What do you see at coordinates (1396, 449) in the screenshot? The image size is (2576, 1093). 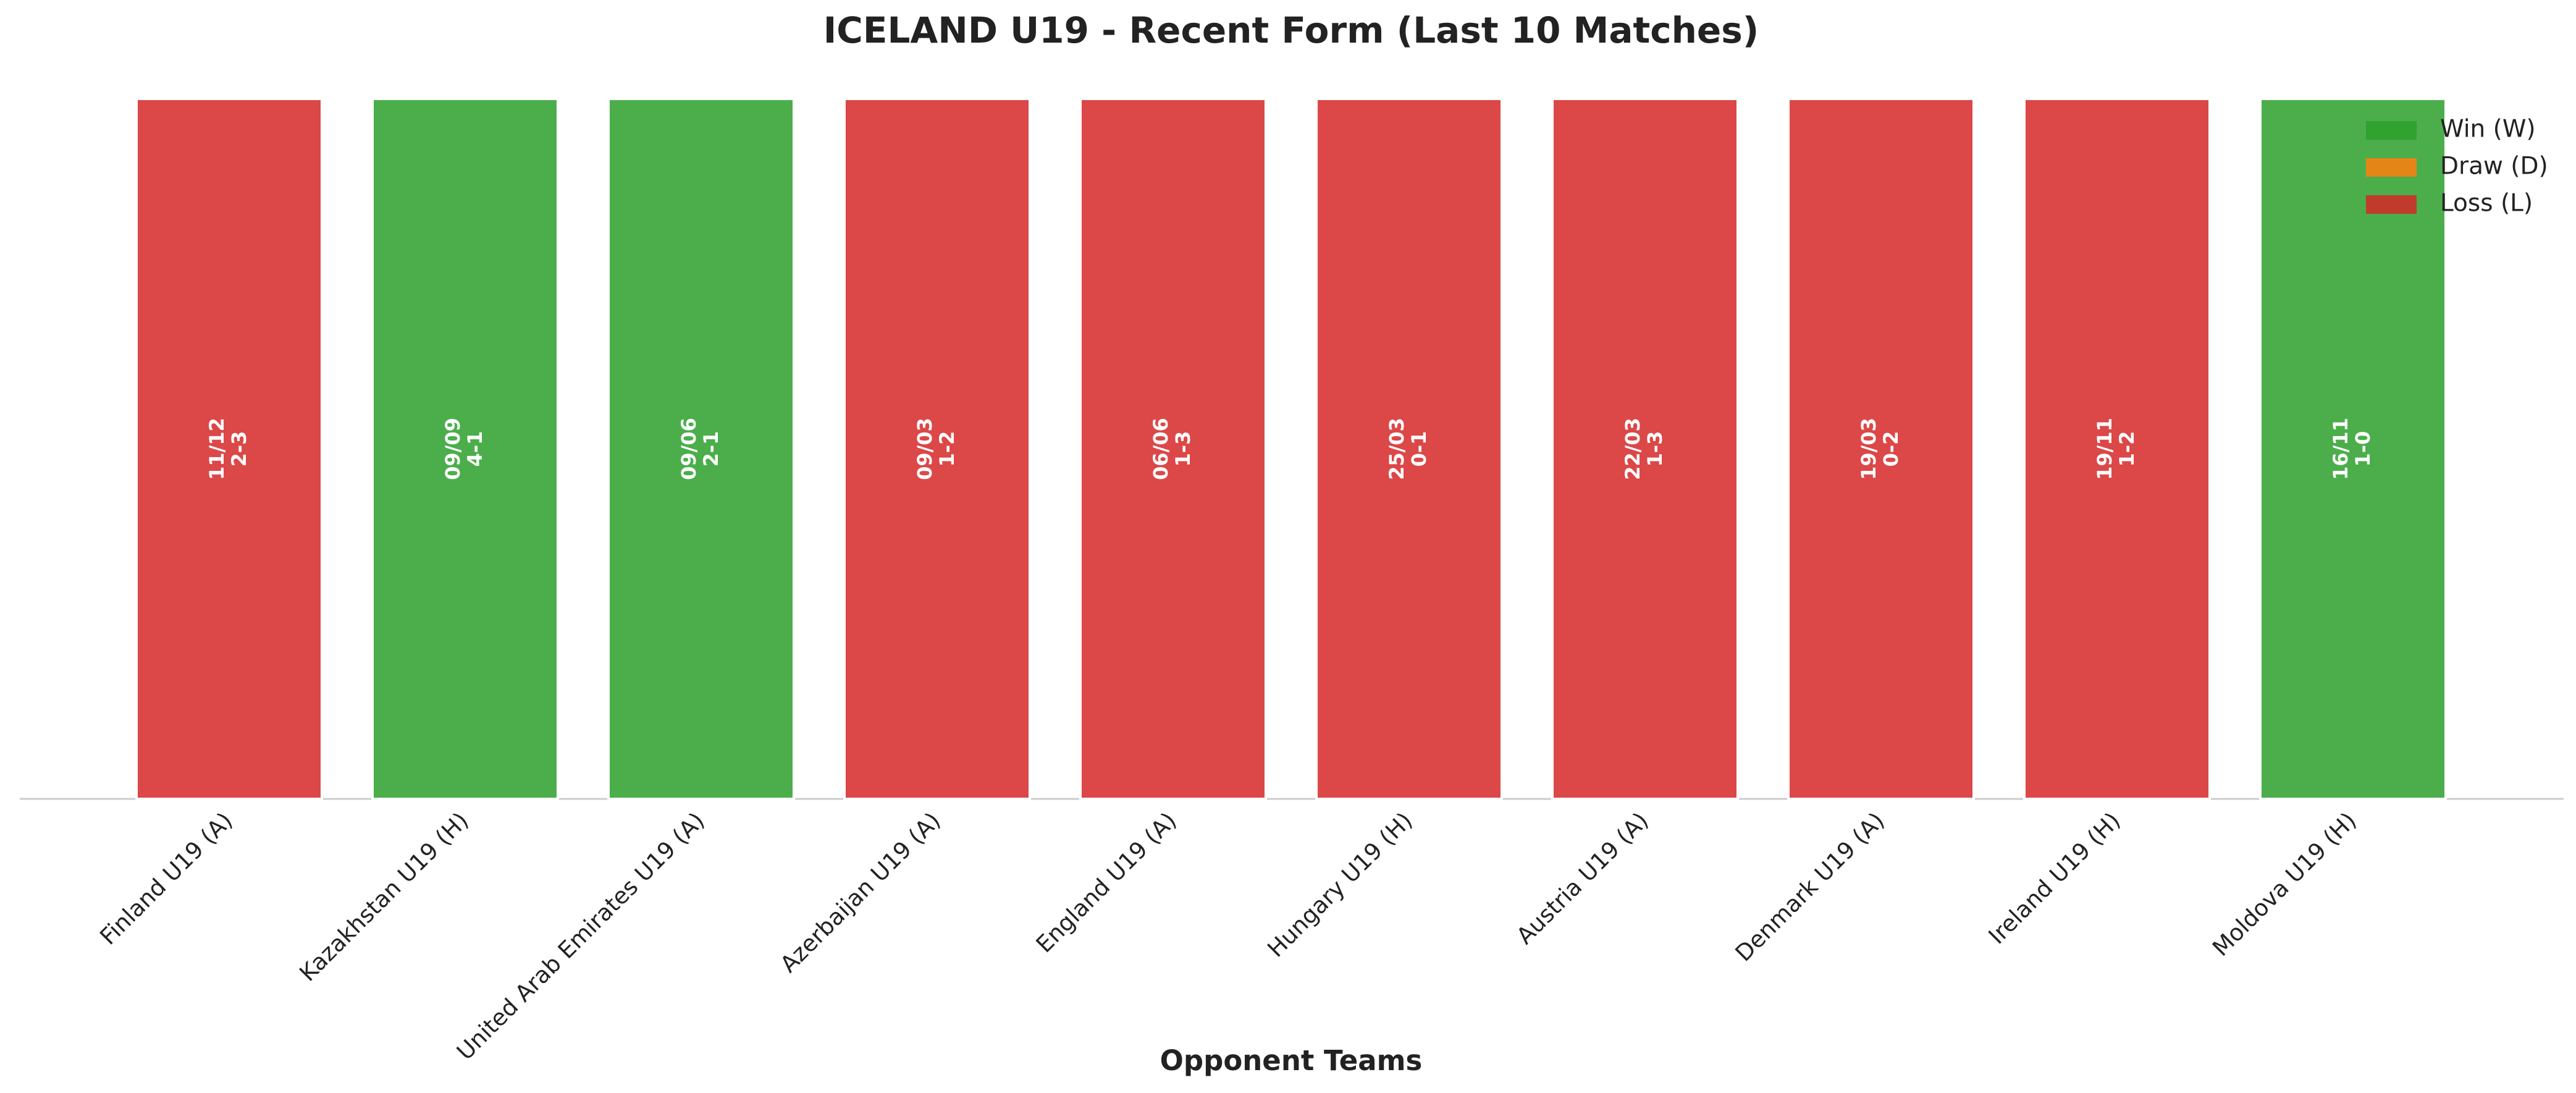 I see `bar-date-label: 25/03` at bounding box center [1396, 449].